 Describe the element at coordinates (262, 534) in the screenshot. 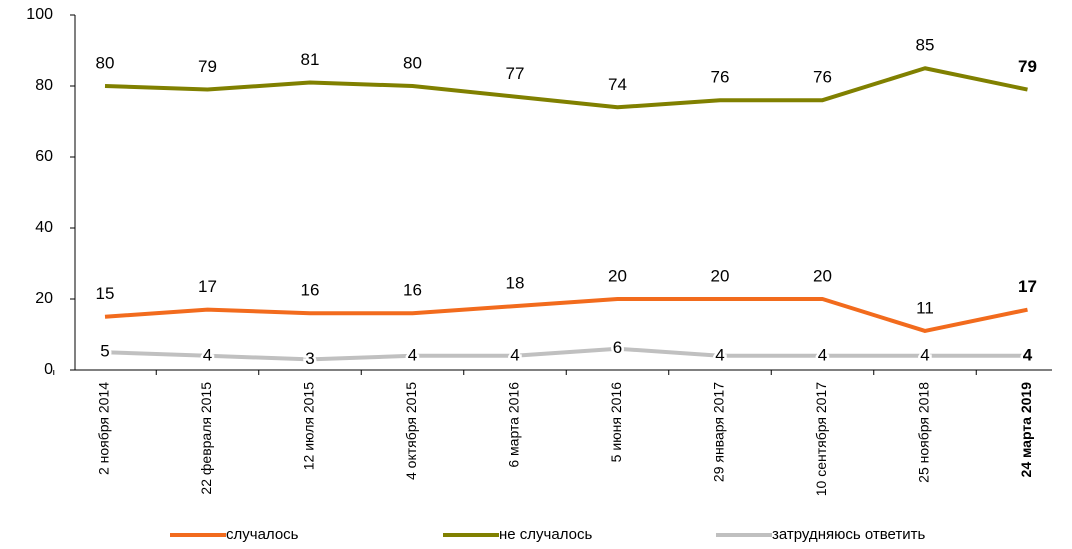

I see `legend-label: случалось` at that location.